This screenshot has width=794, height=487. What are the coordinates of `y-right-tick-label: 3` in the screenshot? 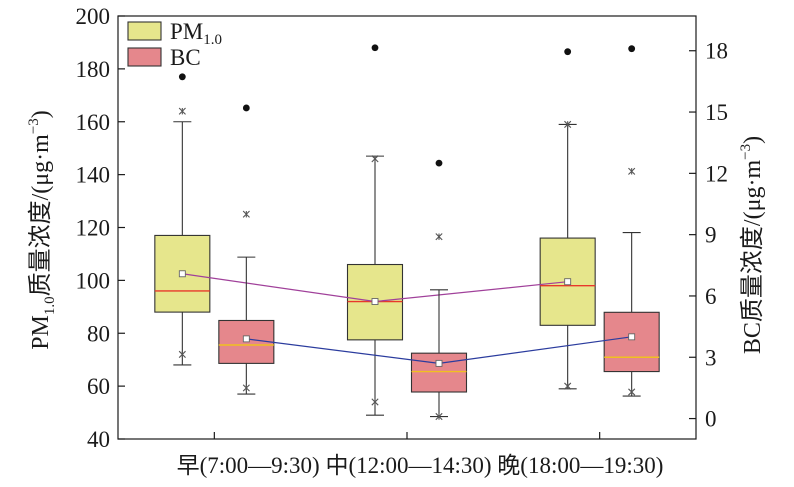 It's located at (711, 357).